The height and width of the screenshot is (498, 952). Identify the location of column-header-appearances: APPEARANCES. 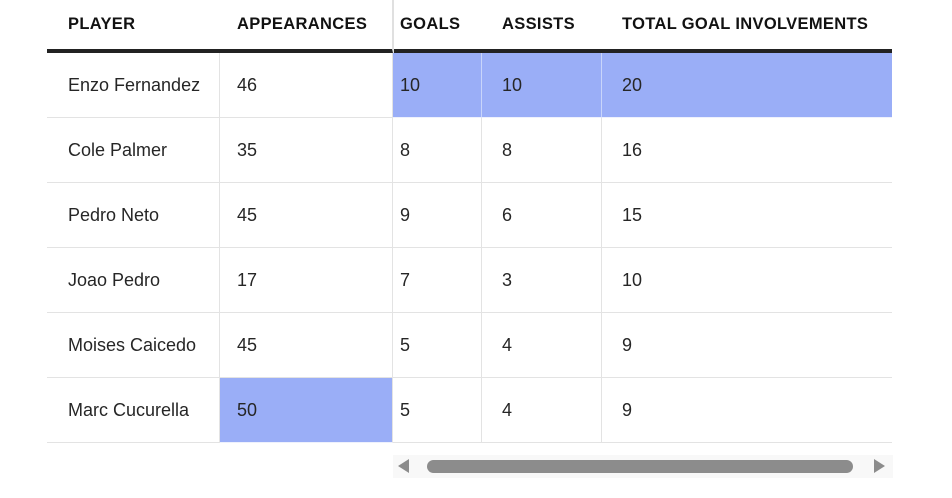
(306, 26).